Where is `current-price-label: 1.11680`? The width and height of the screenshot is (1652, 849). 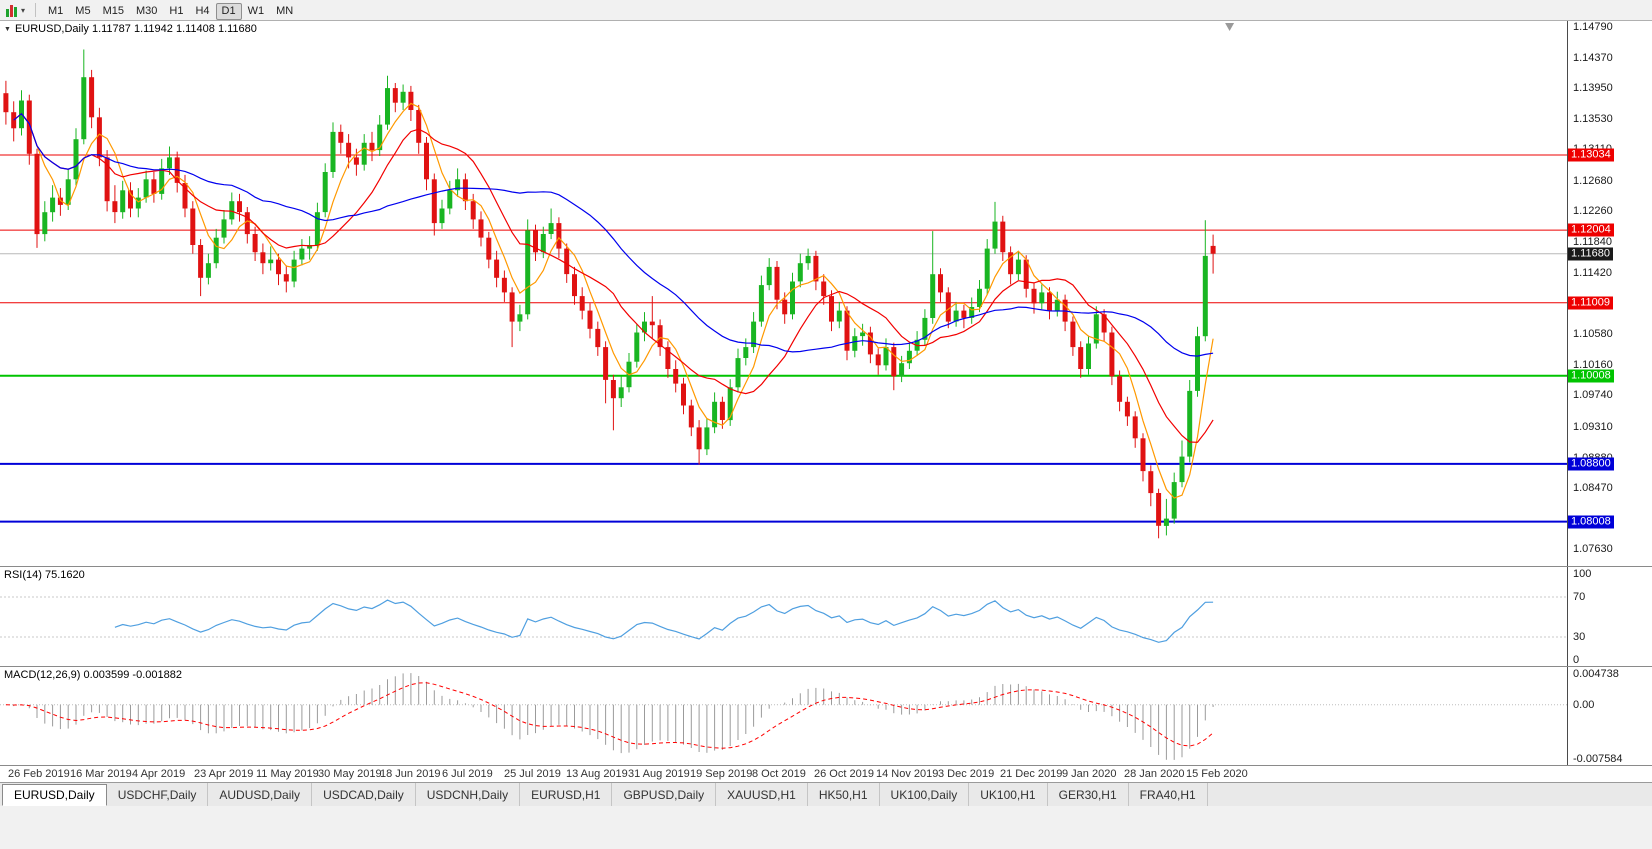
current-price-label: 1.11680 is located at coordinates (1590, 254).